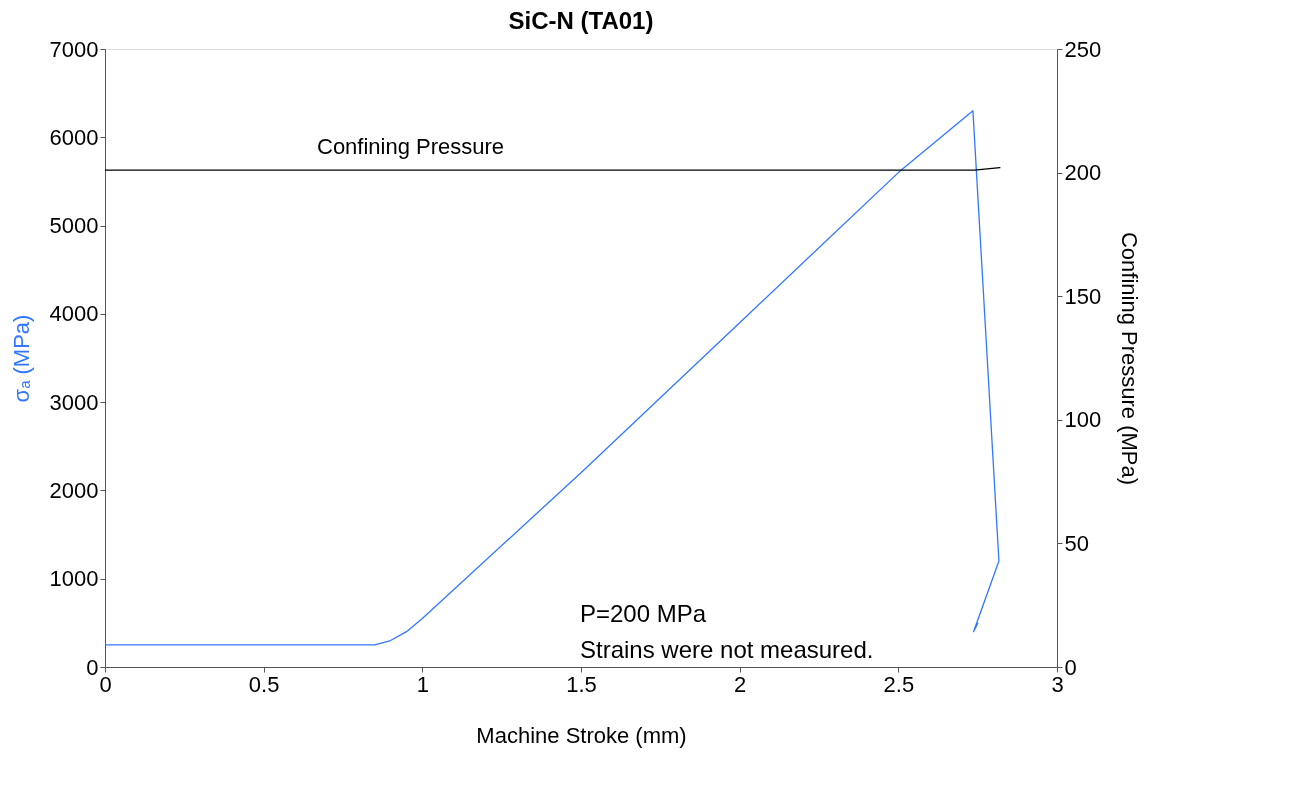  Describe the element at coordinates (74, 137) in the screenshot. I see `y-tick-label: 6000` at that location.